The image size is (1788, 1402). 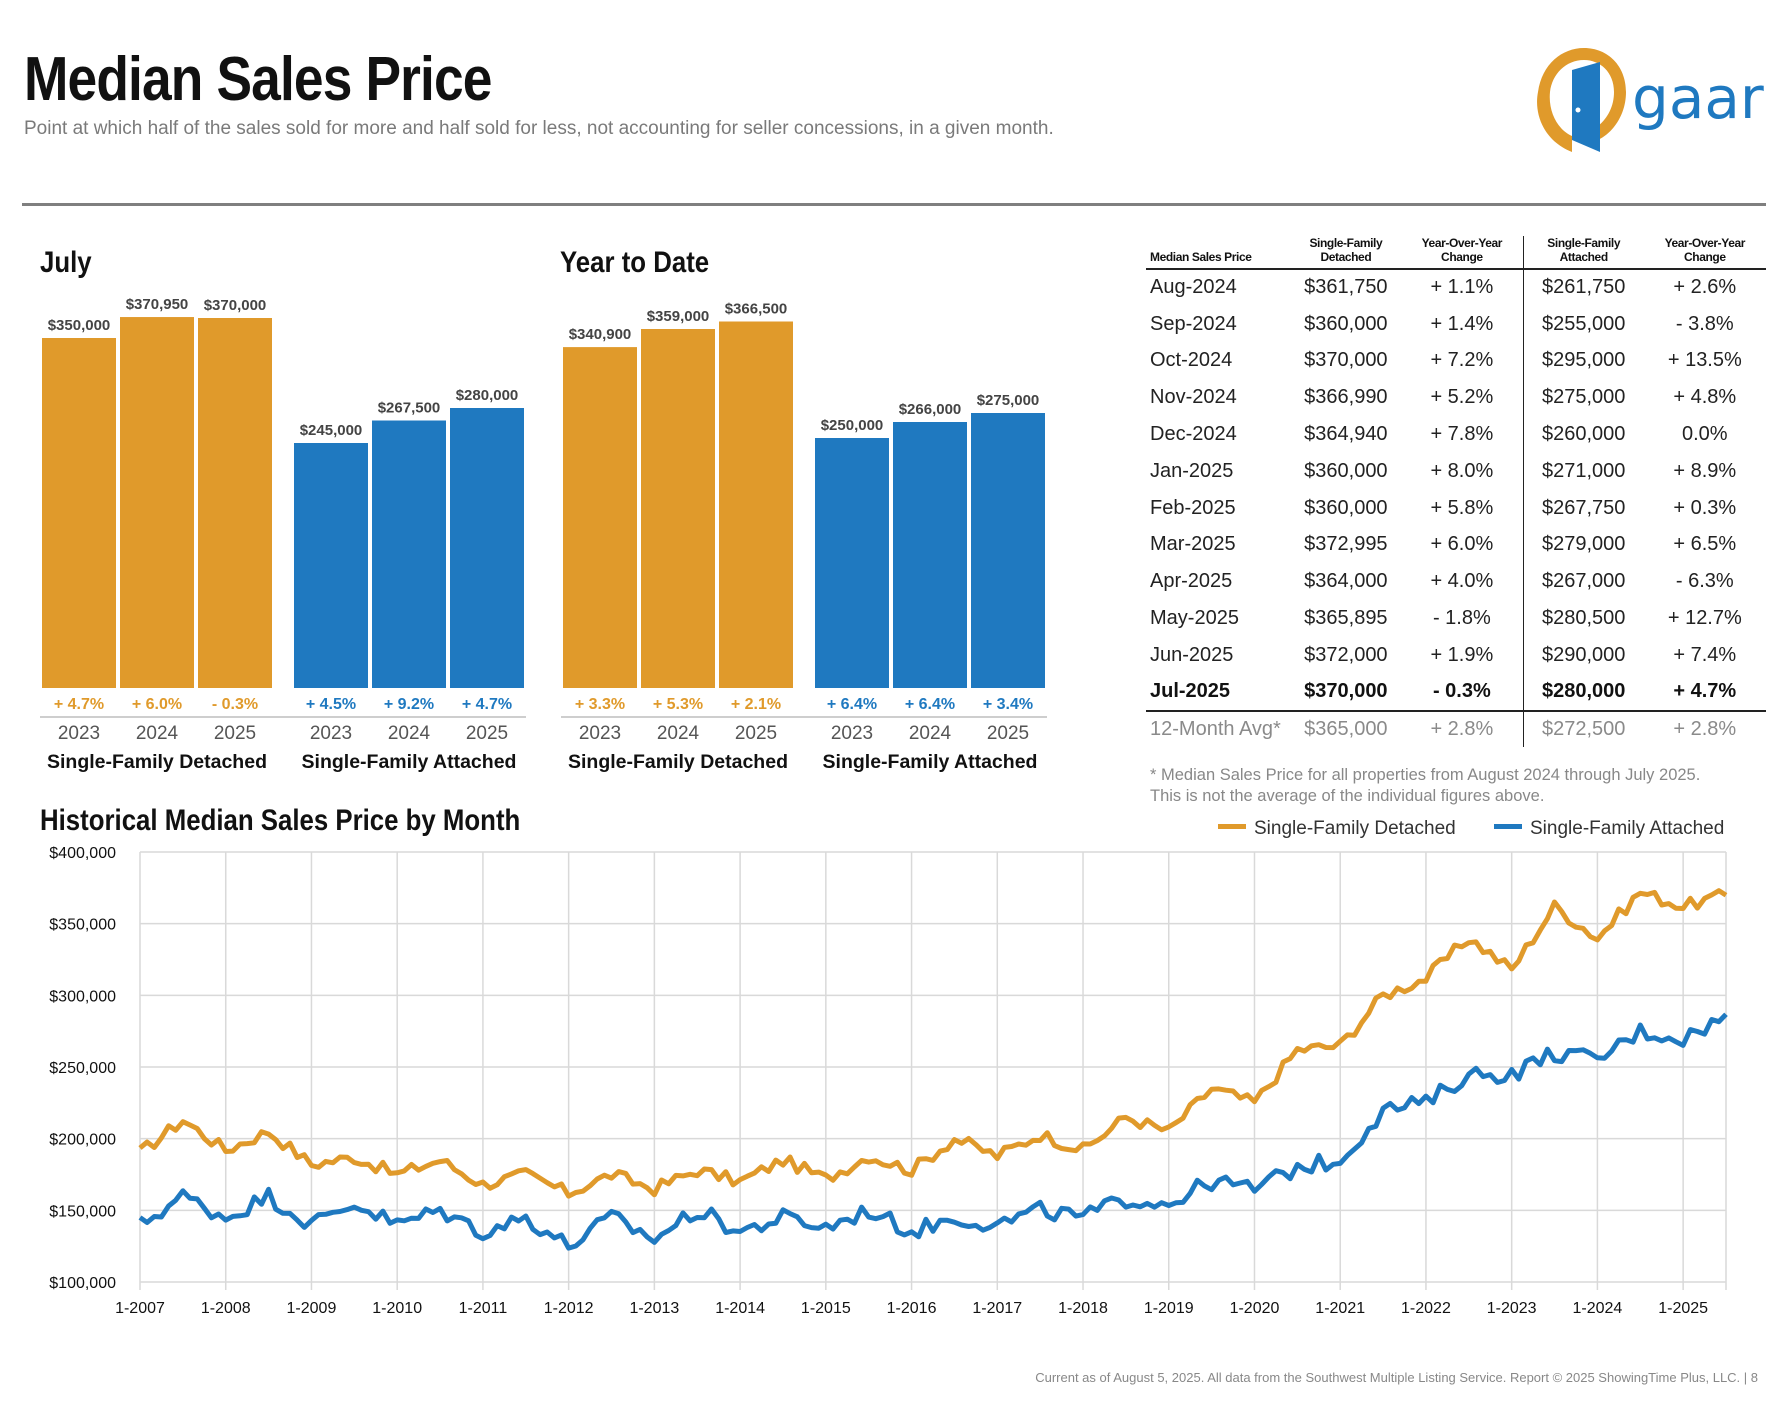 What do you see at coordinates (1456, 618) in the screenshot?
I see `table-row: May-2025 $365,895 - 1.8% $280,500 + 12.7%` at bounding box center [1456, 618].